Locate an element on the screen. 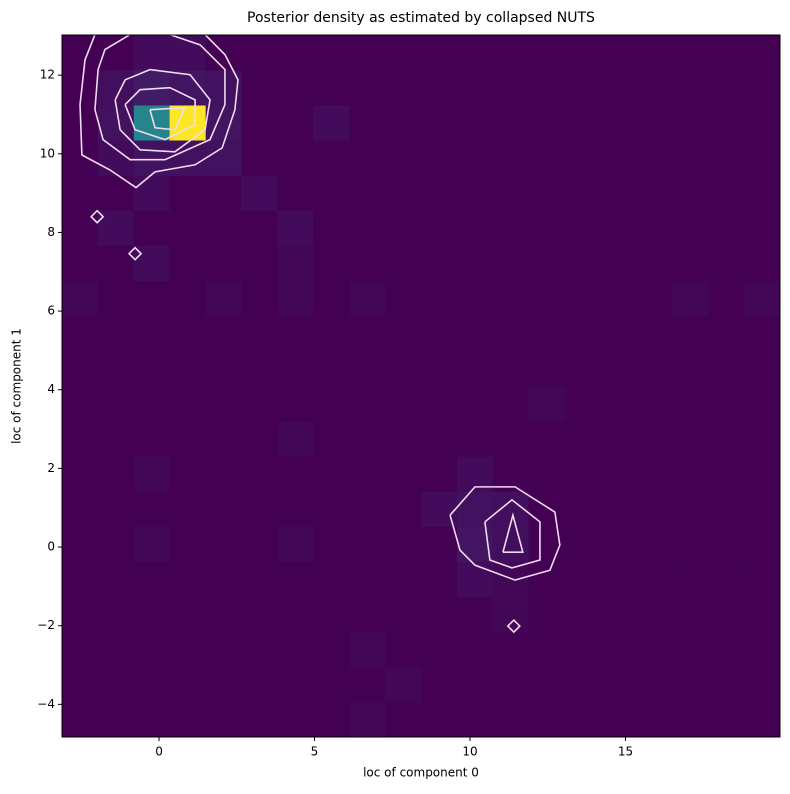 The image size is (790, 794). x-tick-label: 10 is located at coordinates (469, 752).